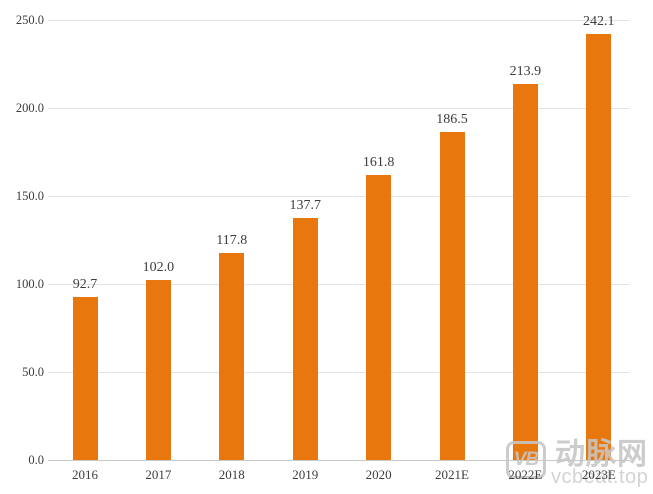 This screenshot has height=494, width=653. What do you see at coordinates (29, 20) in the screenshot?
I see `y-axis-tick-label: 250.0` at bounding box center [29, 20].